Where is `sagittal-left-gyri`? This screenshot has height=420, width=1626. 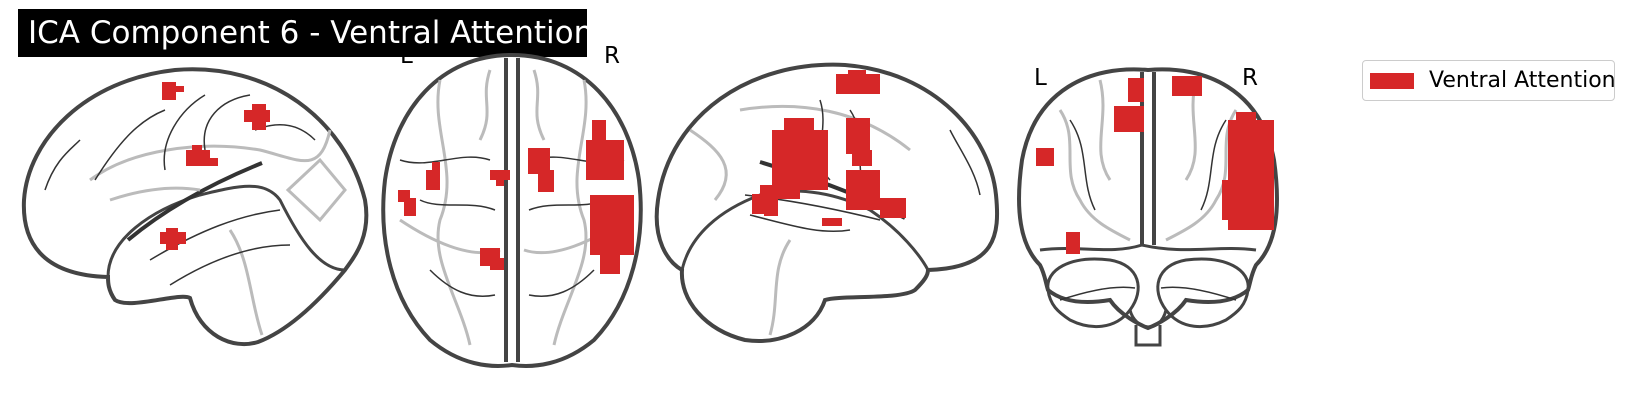 sagittal-left-gyri is located at coordinates (180, 190).